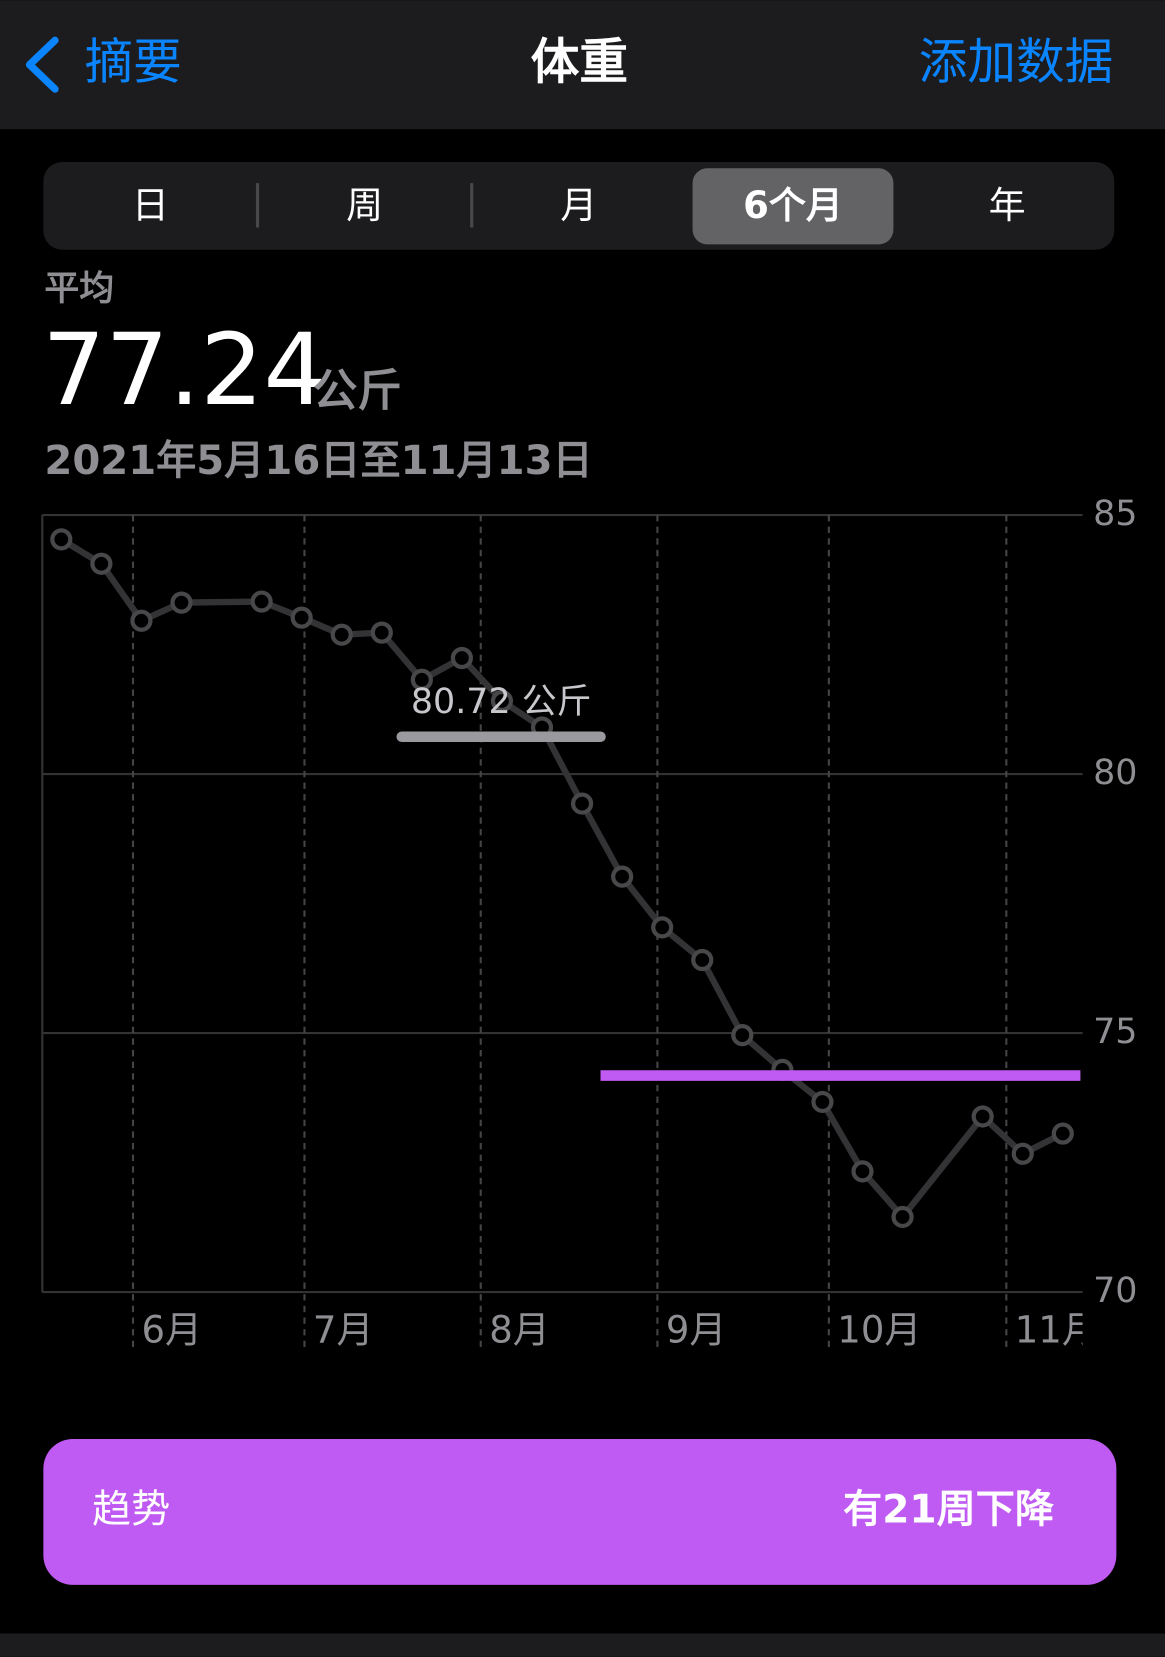  What do you see at coordinates (357, 390) in the screenshot?
I see `summary-unit: 公斤` at bounding box center [357, 390].